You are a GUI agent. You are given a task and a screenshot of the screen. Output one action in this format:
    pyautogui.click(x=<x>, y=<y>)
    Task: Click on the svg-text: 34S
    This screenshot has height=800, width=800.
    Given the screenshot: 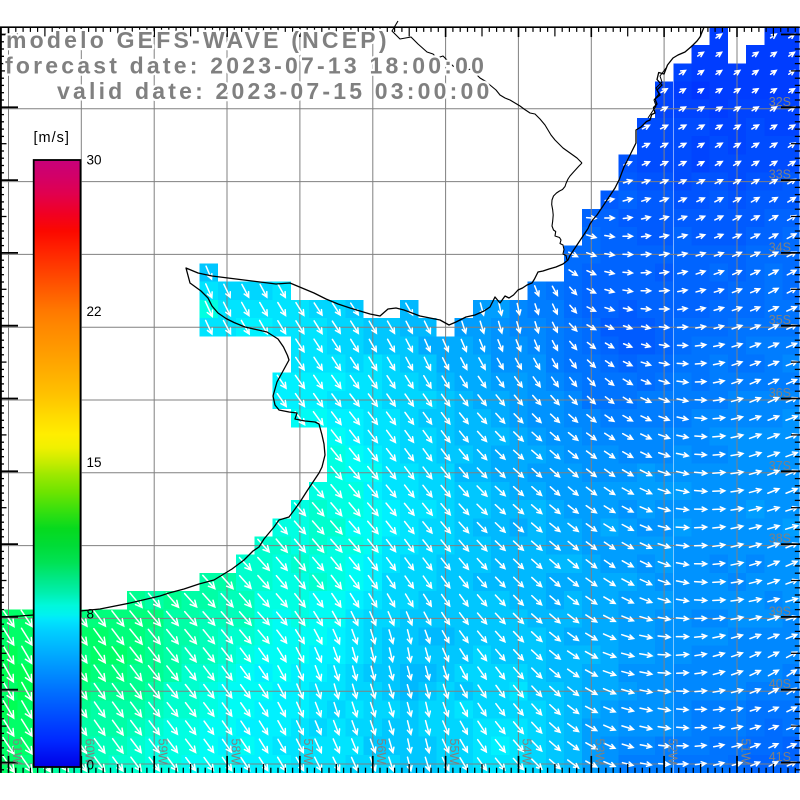 What is the action you would take?
    pyautogui.click(x=780, y=247)
    